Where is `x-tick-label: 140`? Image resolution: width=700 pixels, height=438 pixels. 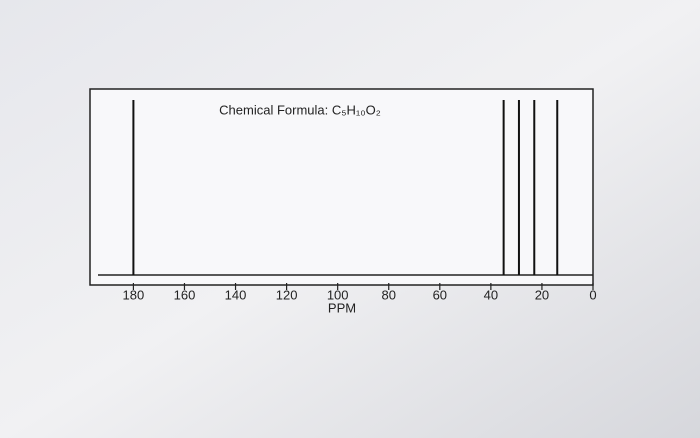 x-tick-label: 140 is located at coordinates (236, 294).